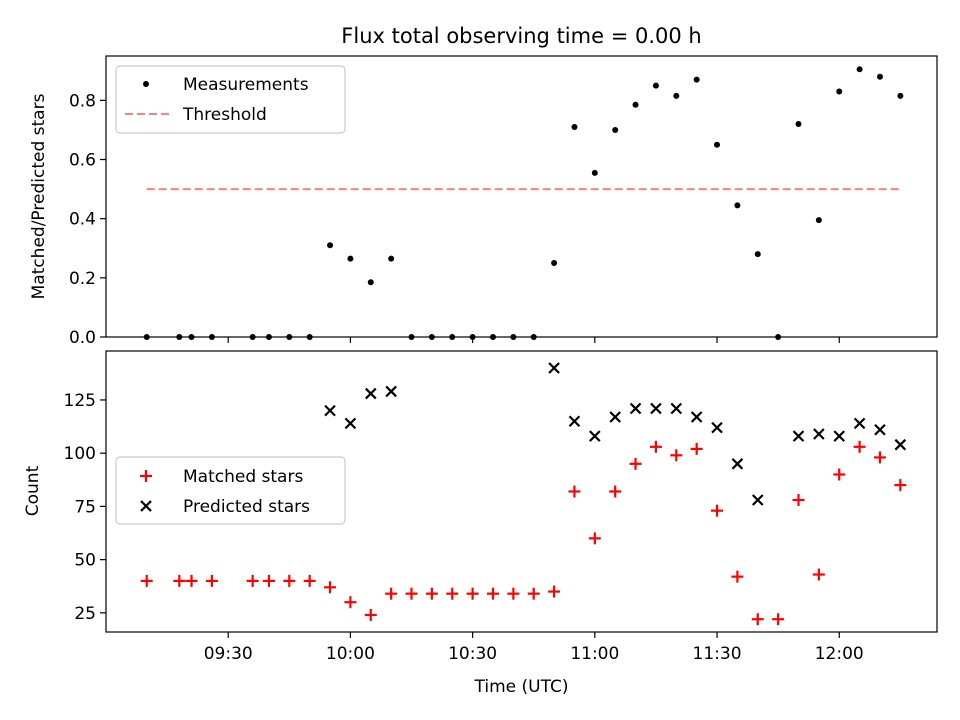 This screenshot has height=720, width=960. Describe the element at coordinates (39, 196) in the screenshot. I see `top-y-axis-label: Matched/Predicted stars` at that location.